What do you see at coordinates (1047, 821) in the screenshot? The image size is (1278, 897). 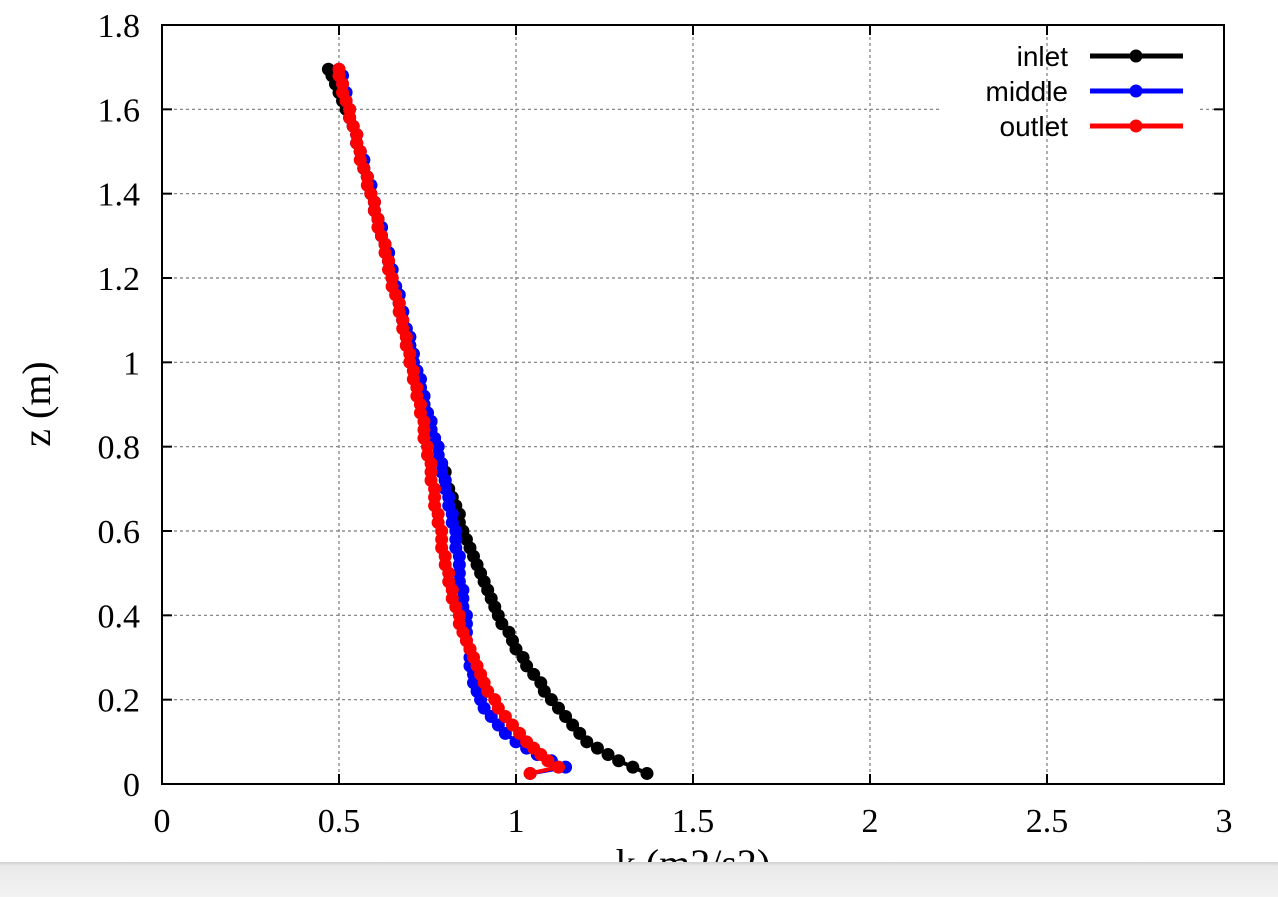 I see `x-tick-label: 2.5` at bounding box center [1047, 821].